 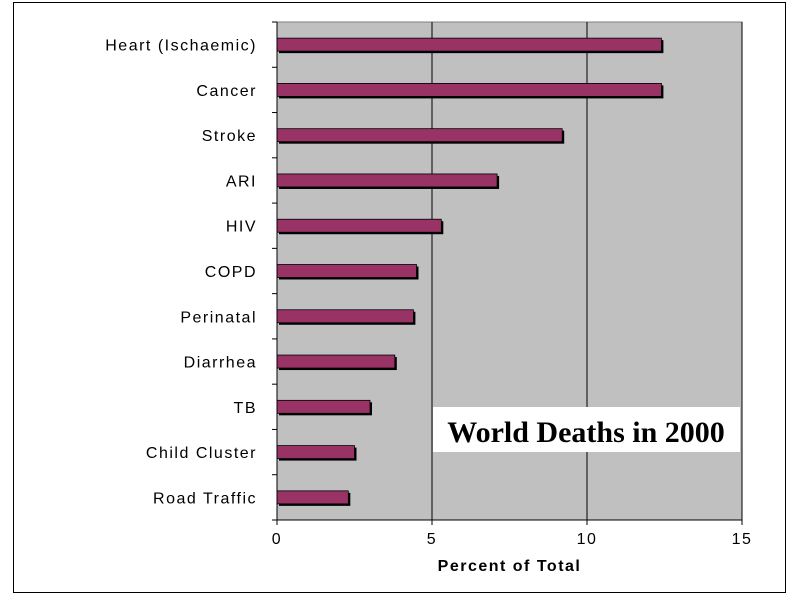 I want to click on category-label: Perinatal, so click(x=218, y=317).